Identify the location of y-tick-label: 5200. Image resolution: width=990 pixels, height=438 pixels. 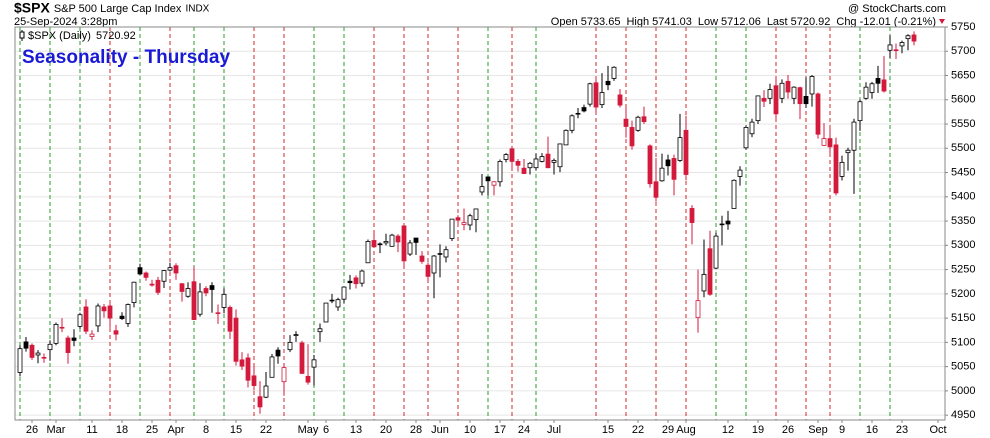
(963, 294).